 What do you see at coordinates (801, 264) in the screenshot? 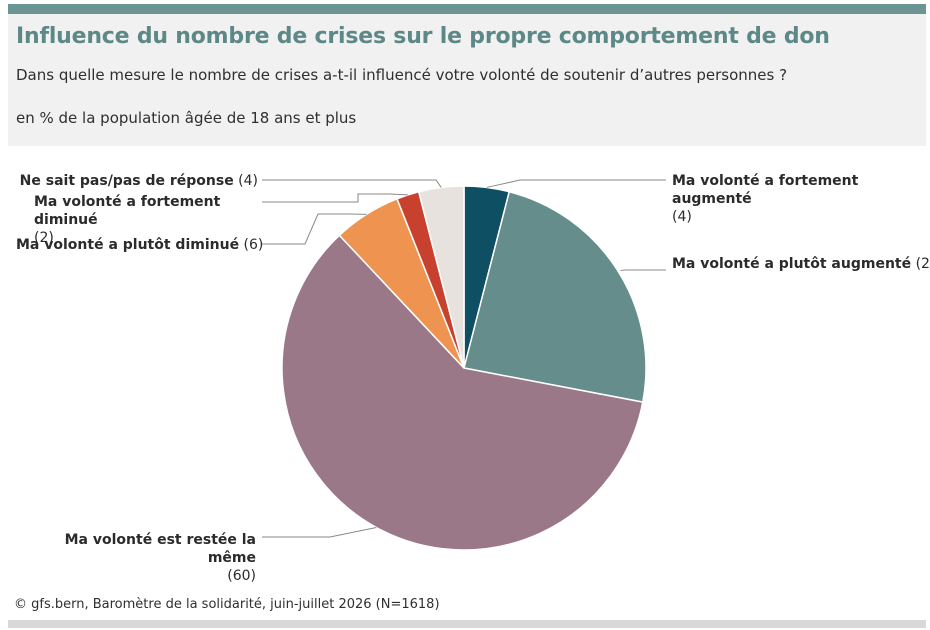
I see `label-plutot-augmente: Ma volonté a plutôt augmenté (24)` at bounding box center [801, 264].